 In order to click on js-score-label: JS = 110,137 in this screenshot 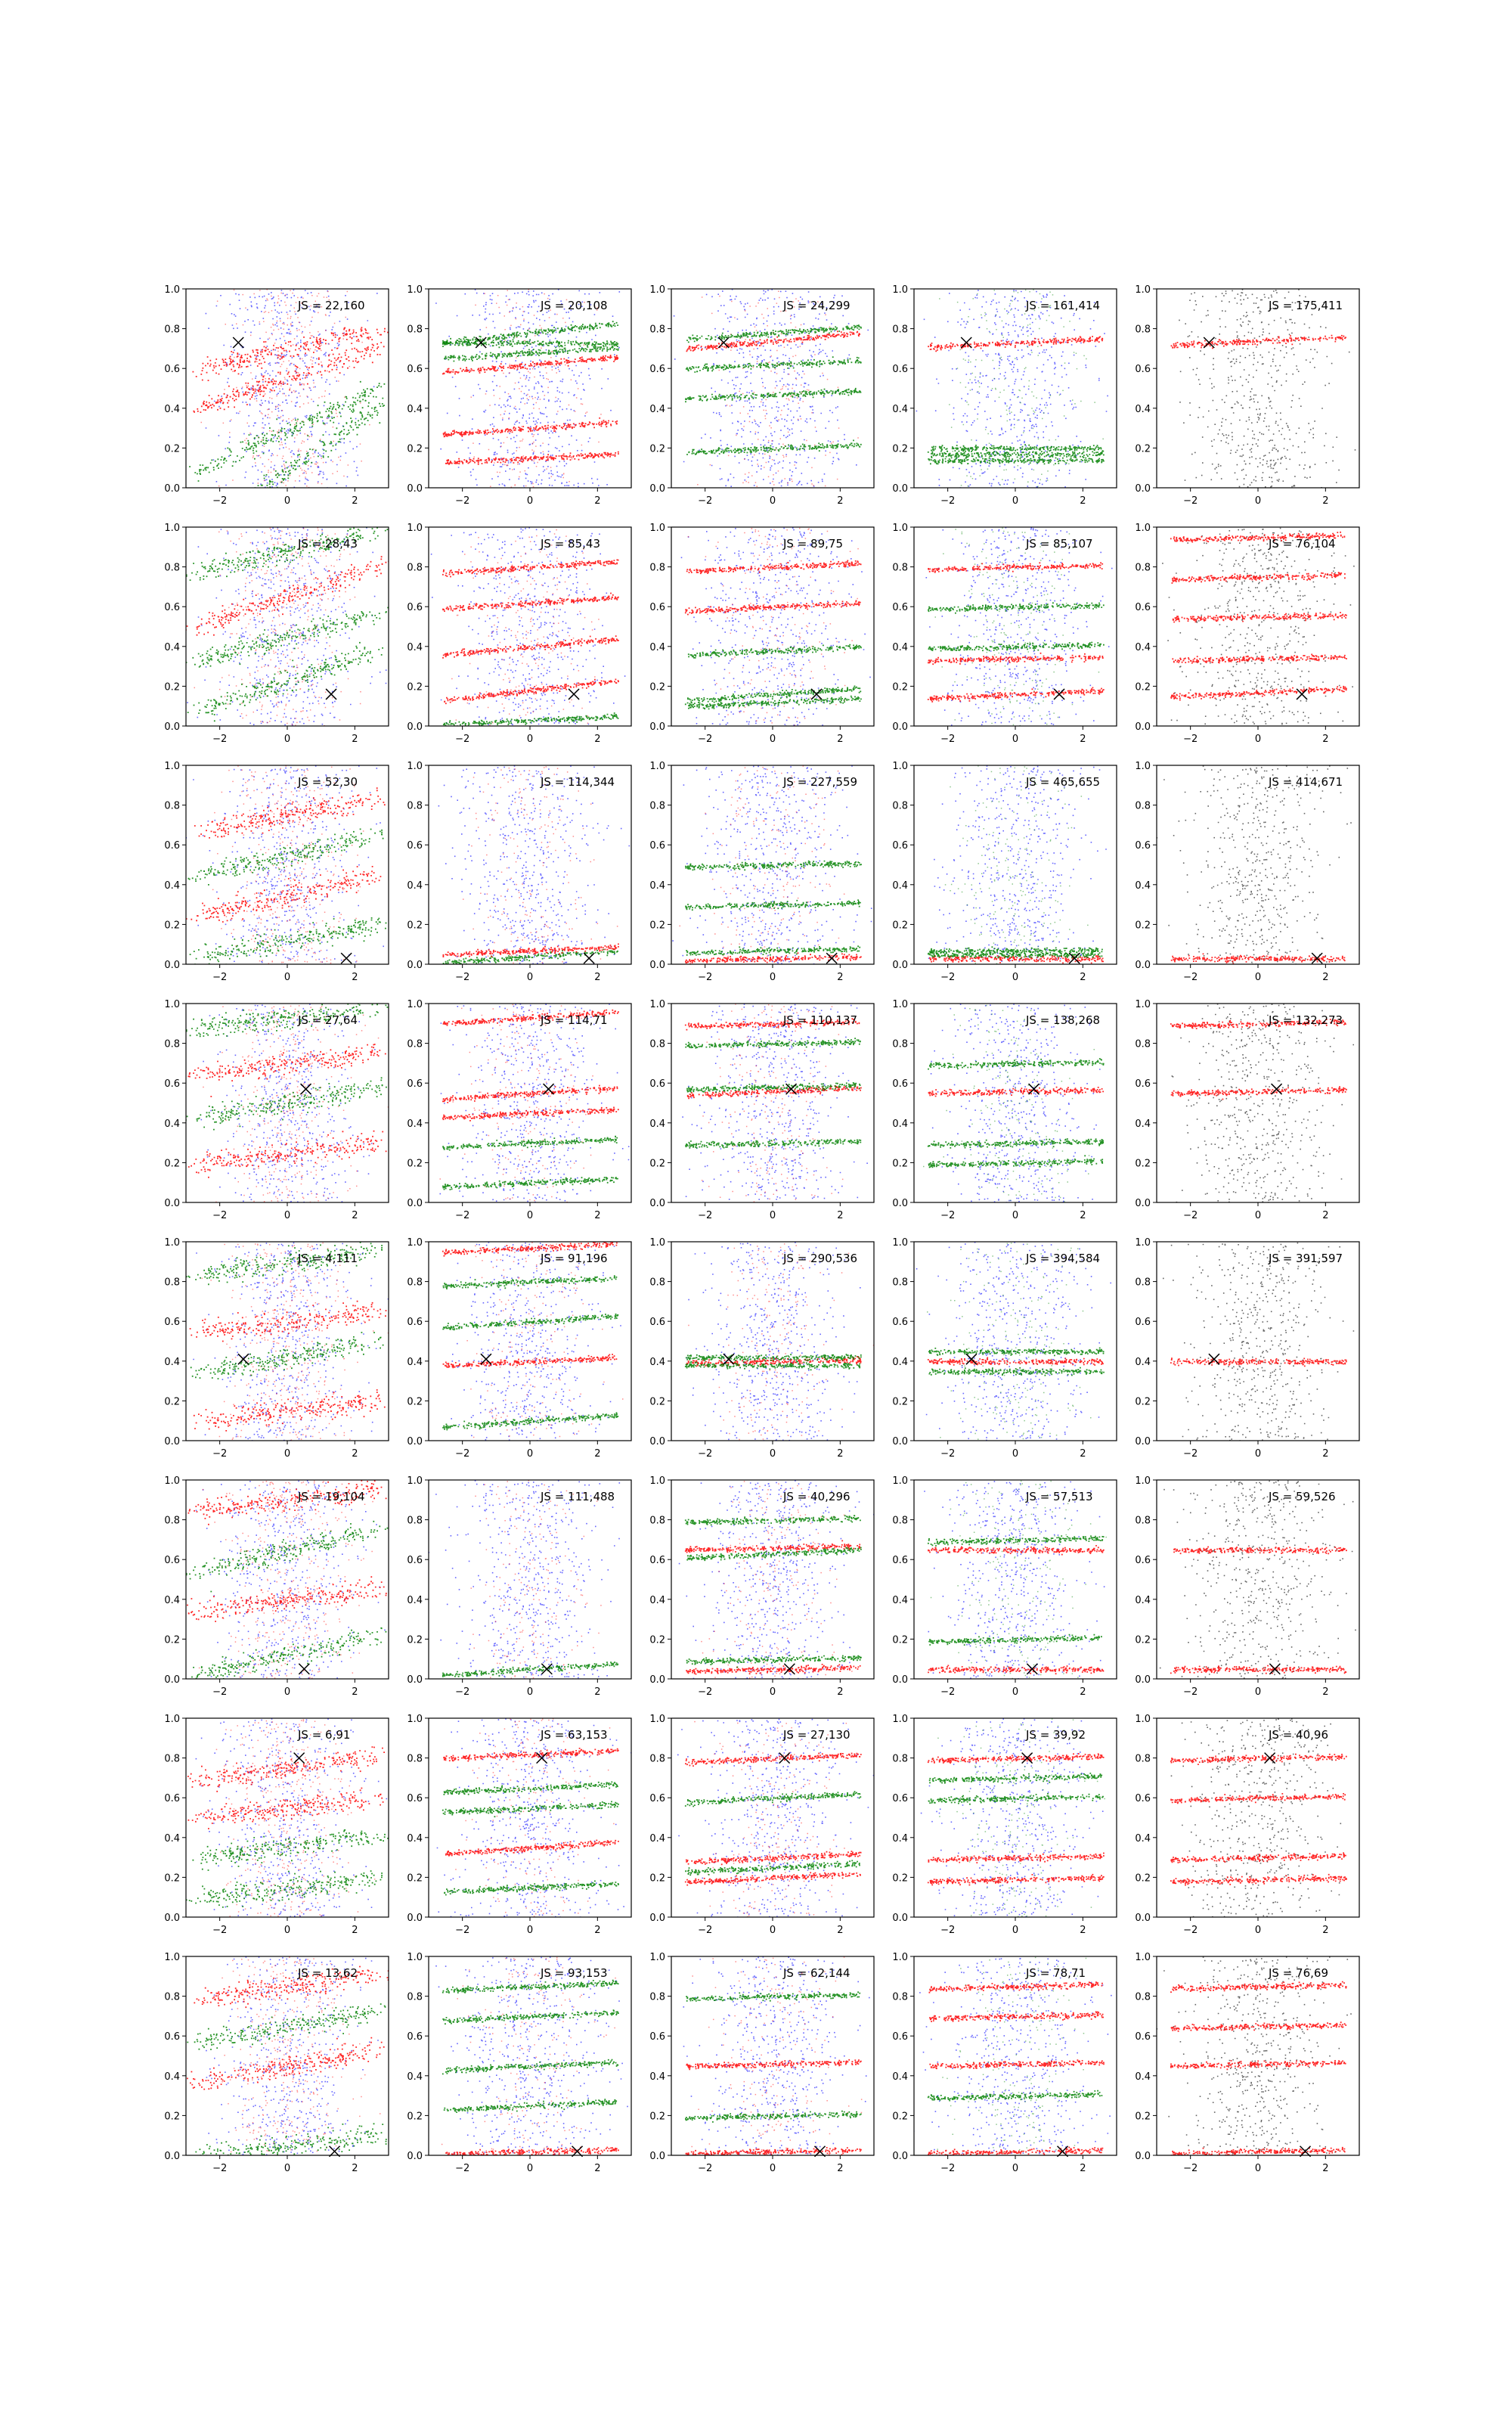, I will do `click(820, 1020)`.